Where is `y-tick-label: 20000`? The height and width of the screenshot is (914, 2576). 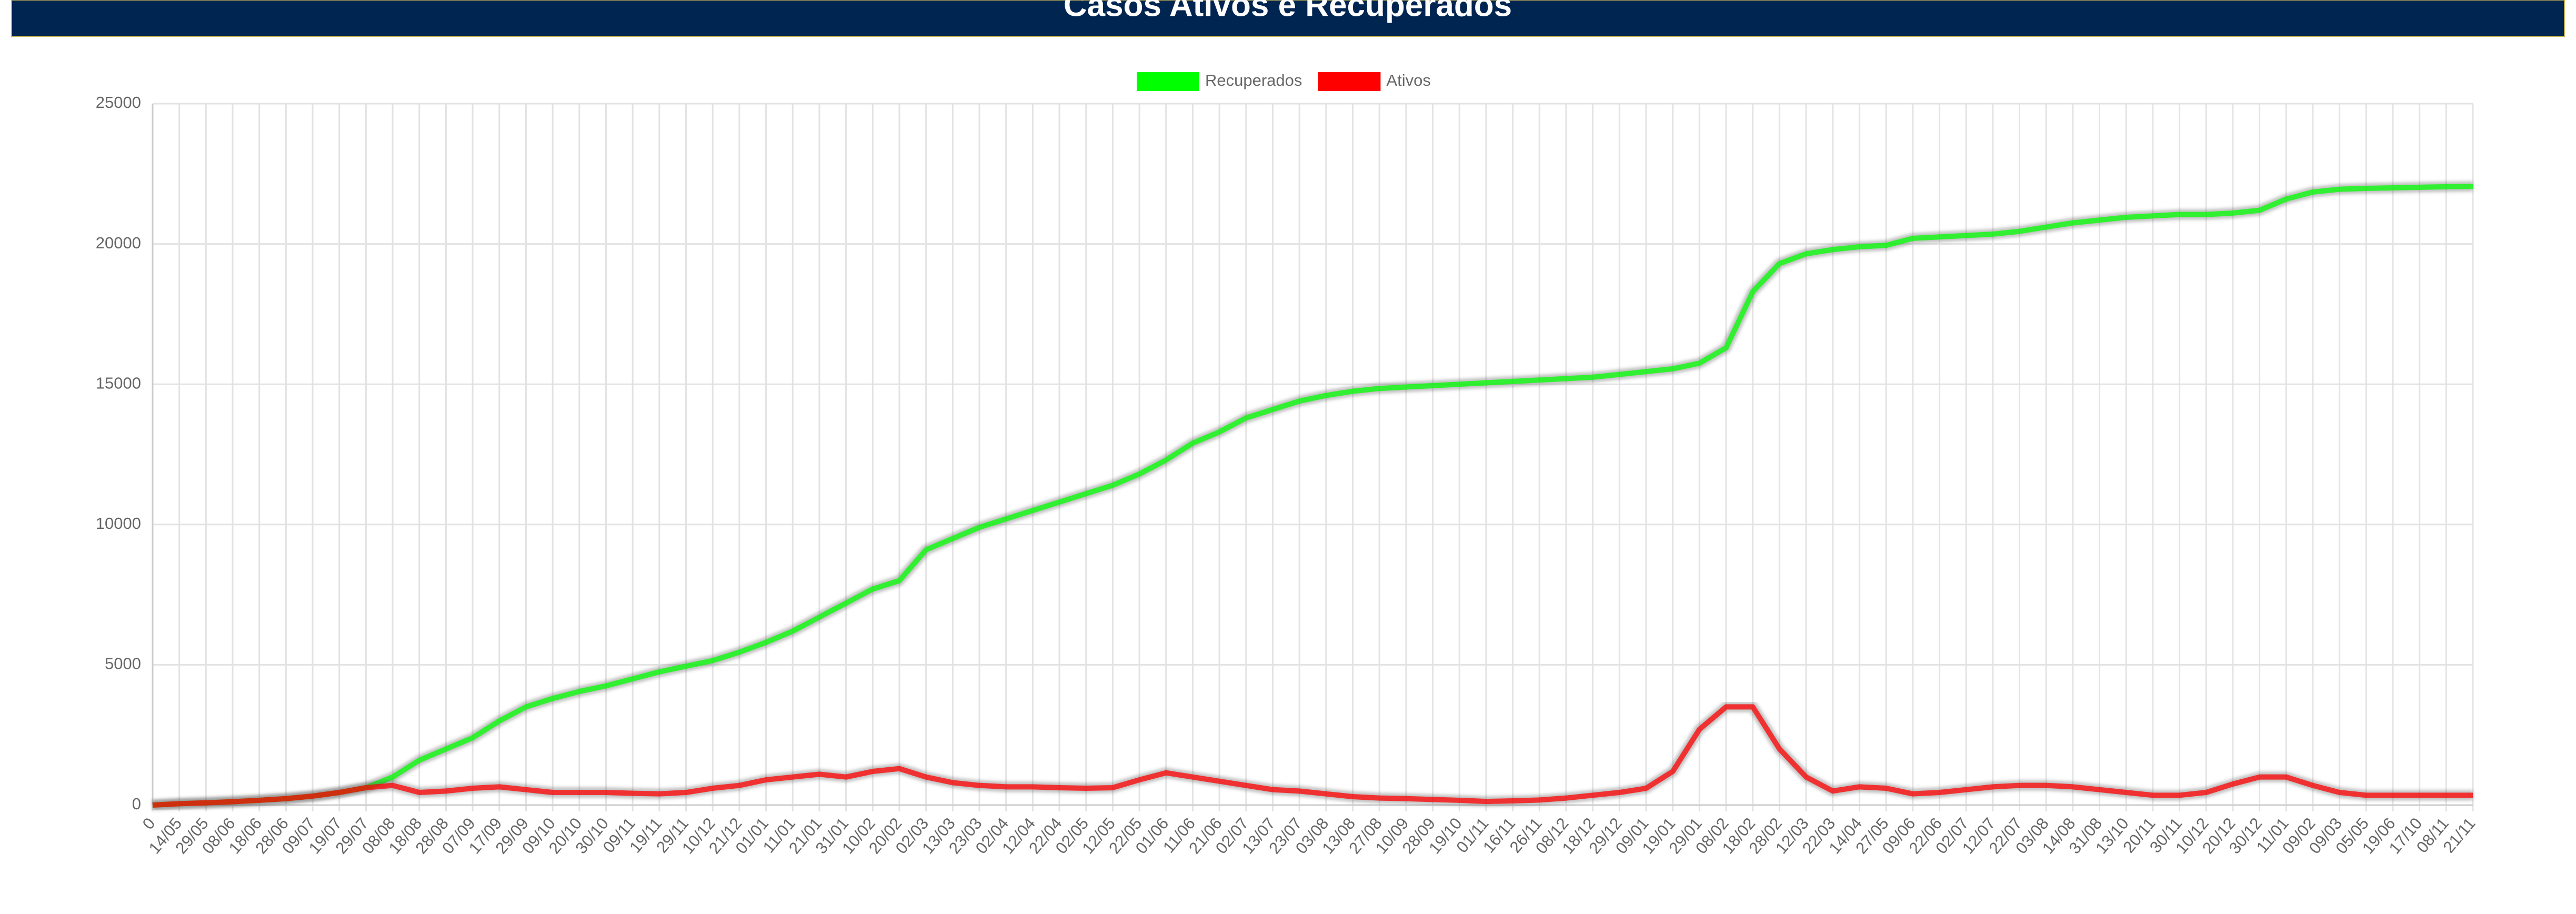
y-tick-label: 20000 is located at coordinates (118, 243).